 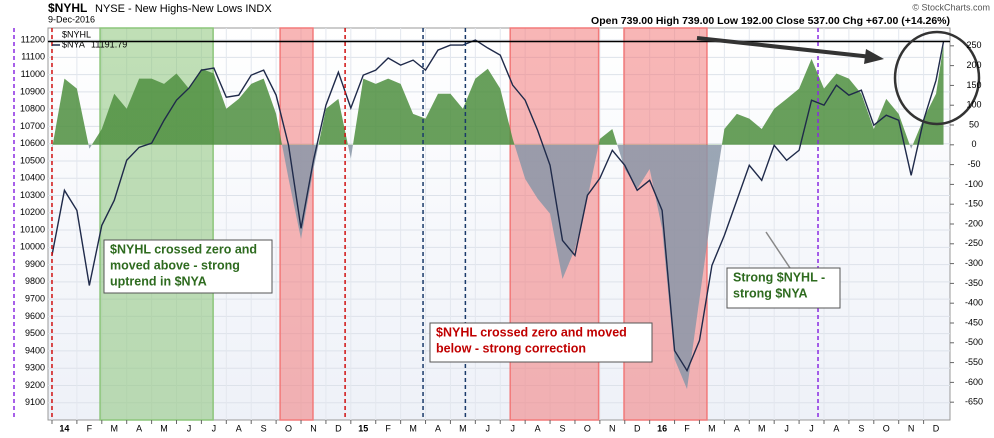 I want to click on y-tick-label: 9100, so click(x=35, y=402).